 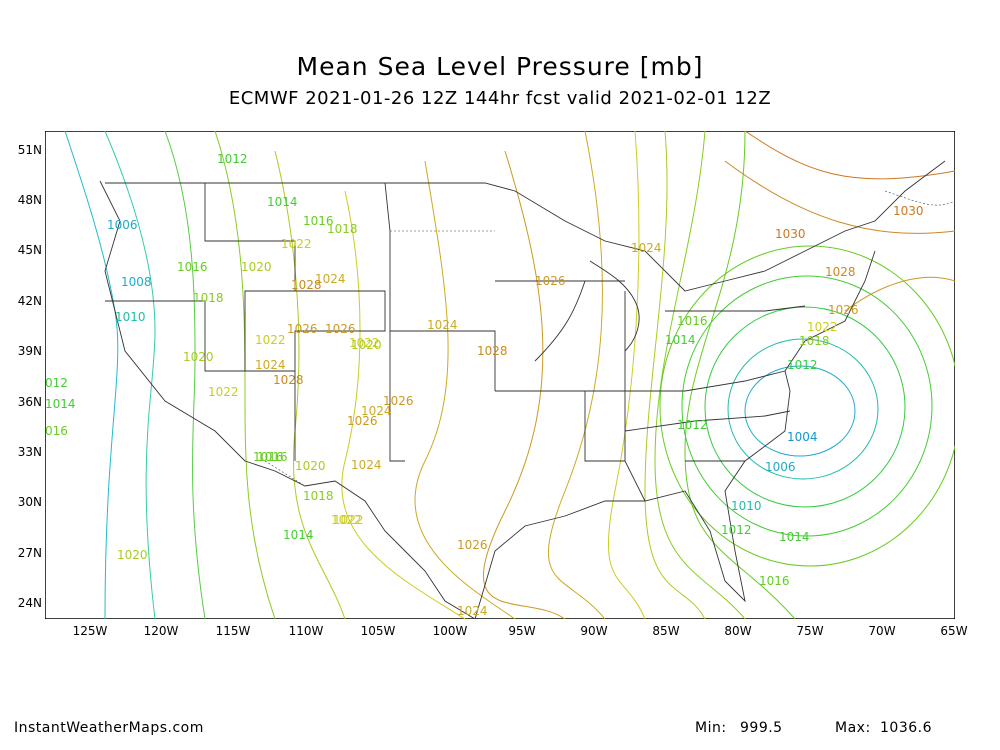 What do you see at coordinates (810, 631) in the screenshot?
I see `lon-label-75w: 75W` at bounding box center [810, 631].